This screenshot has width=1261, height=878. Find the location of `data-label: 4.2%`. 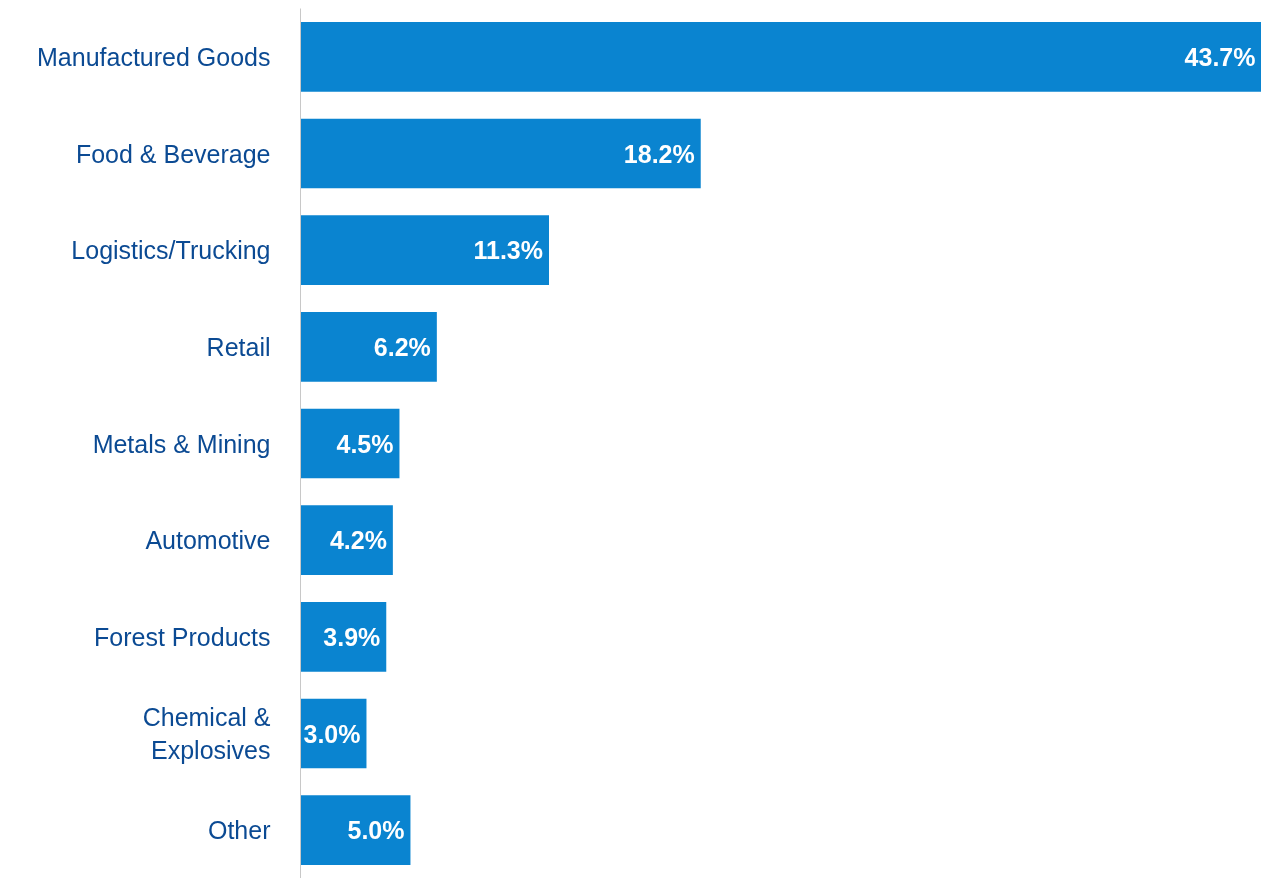

data-label: 4.2% is located at coordinates (358, 540).